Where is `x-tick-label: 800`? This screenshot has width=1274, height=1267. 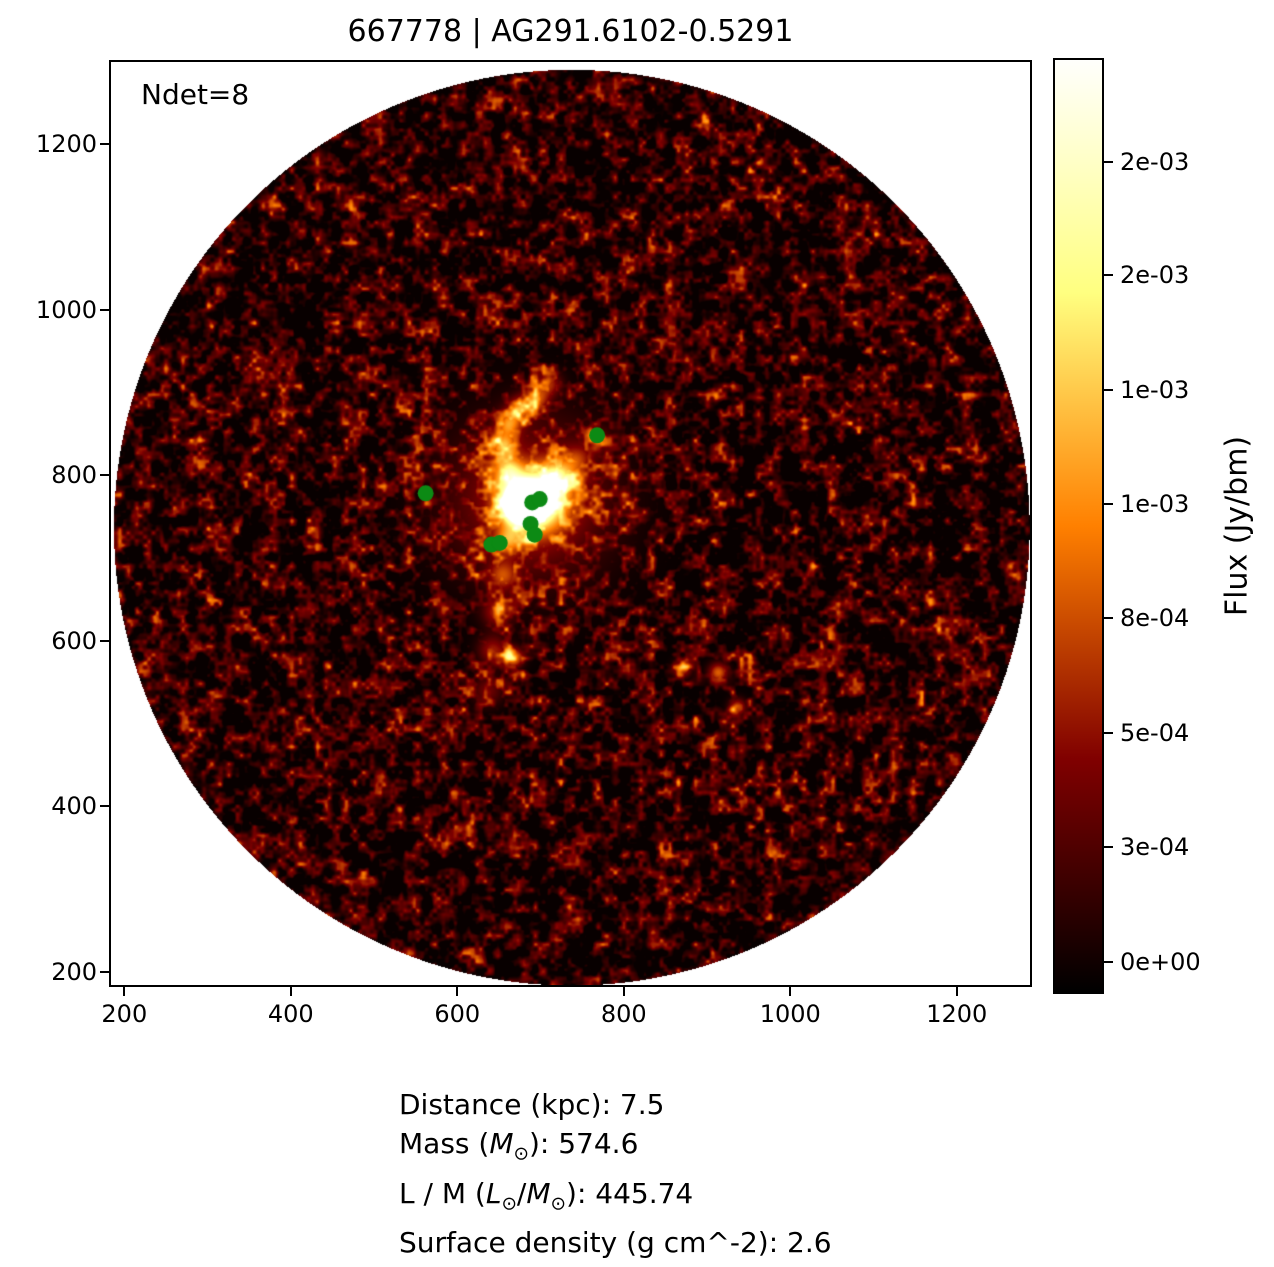
x-tick-label: 800 is located at coordinates (623, 1014).